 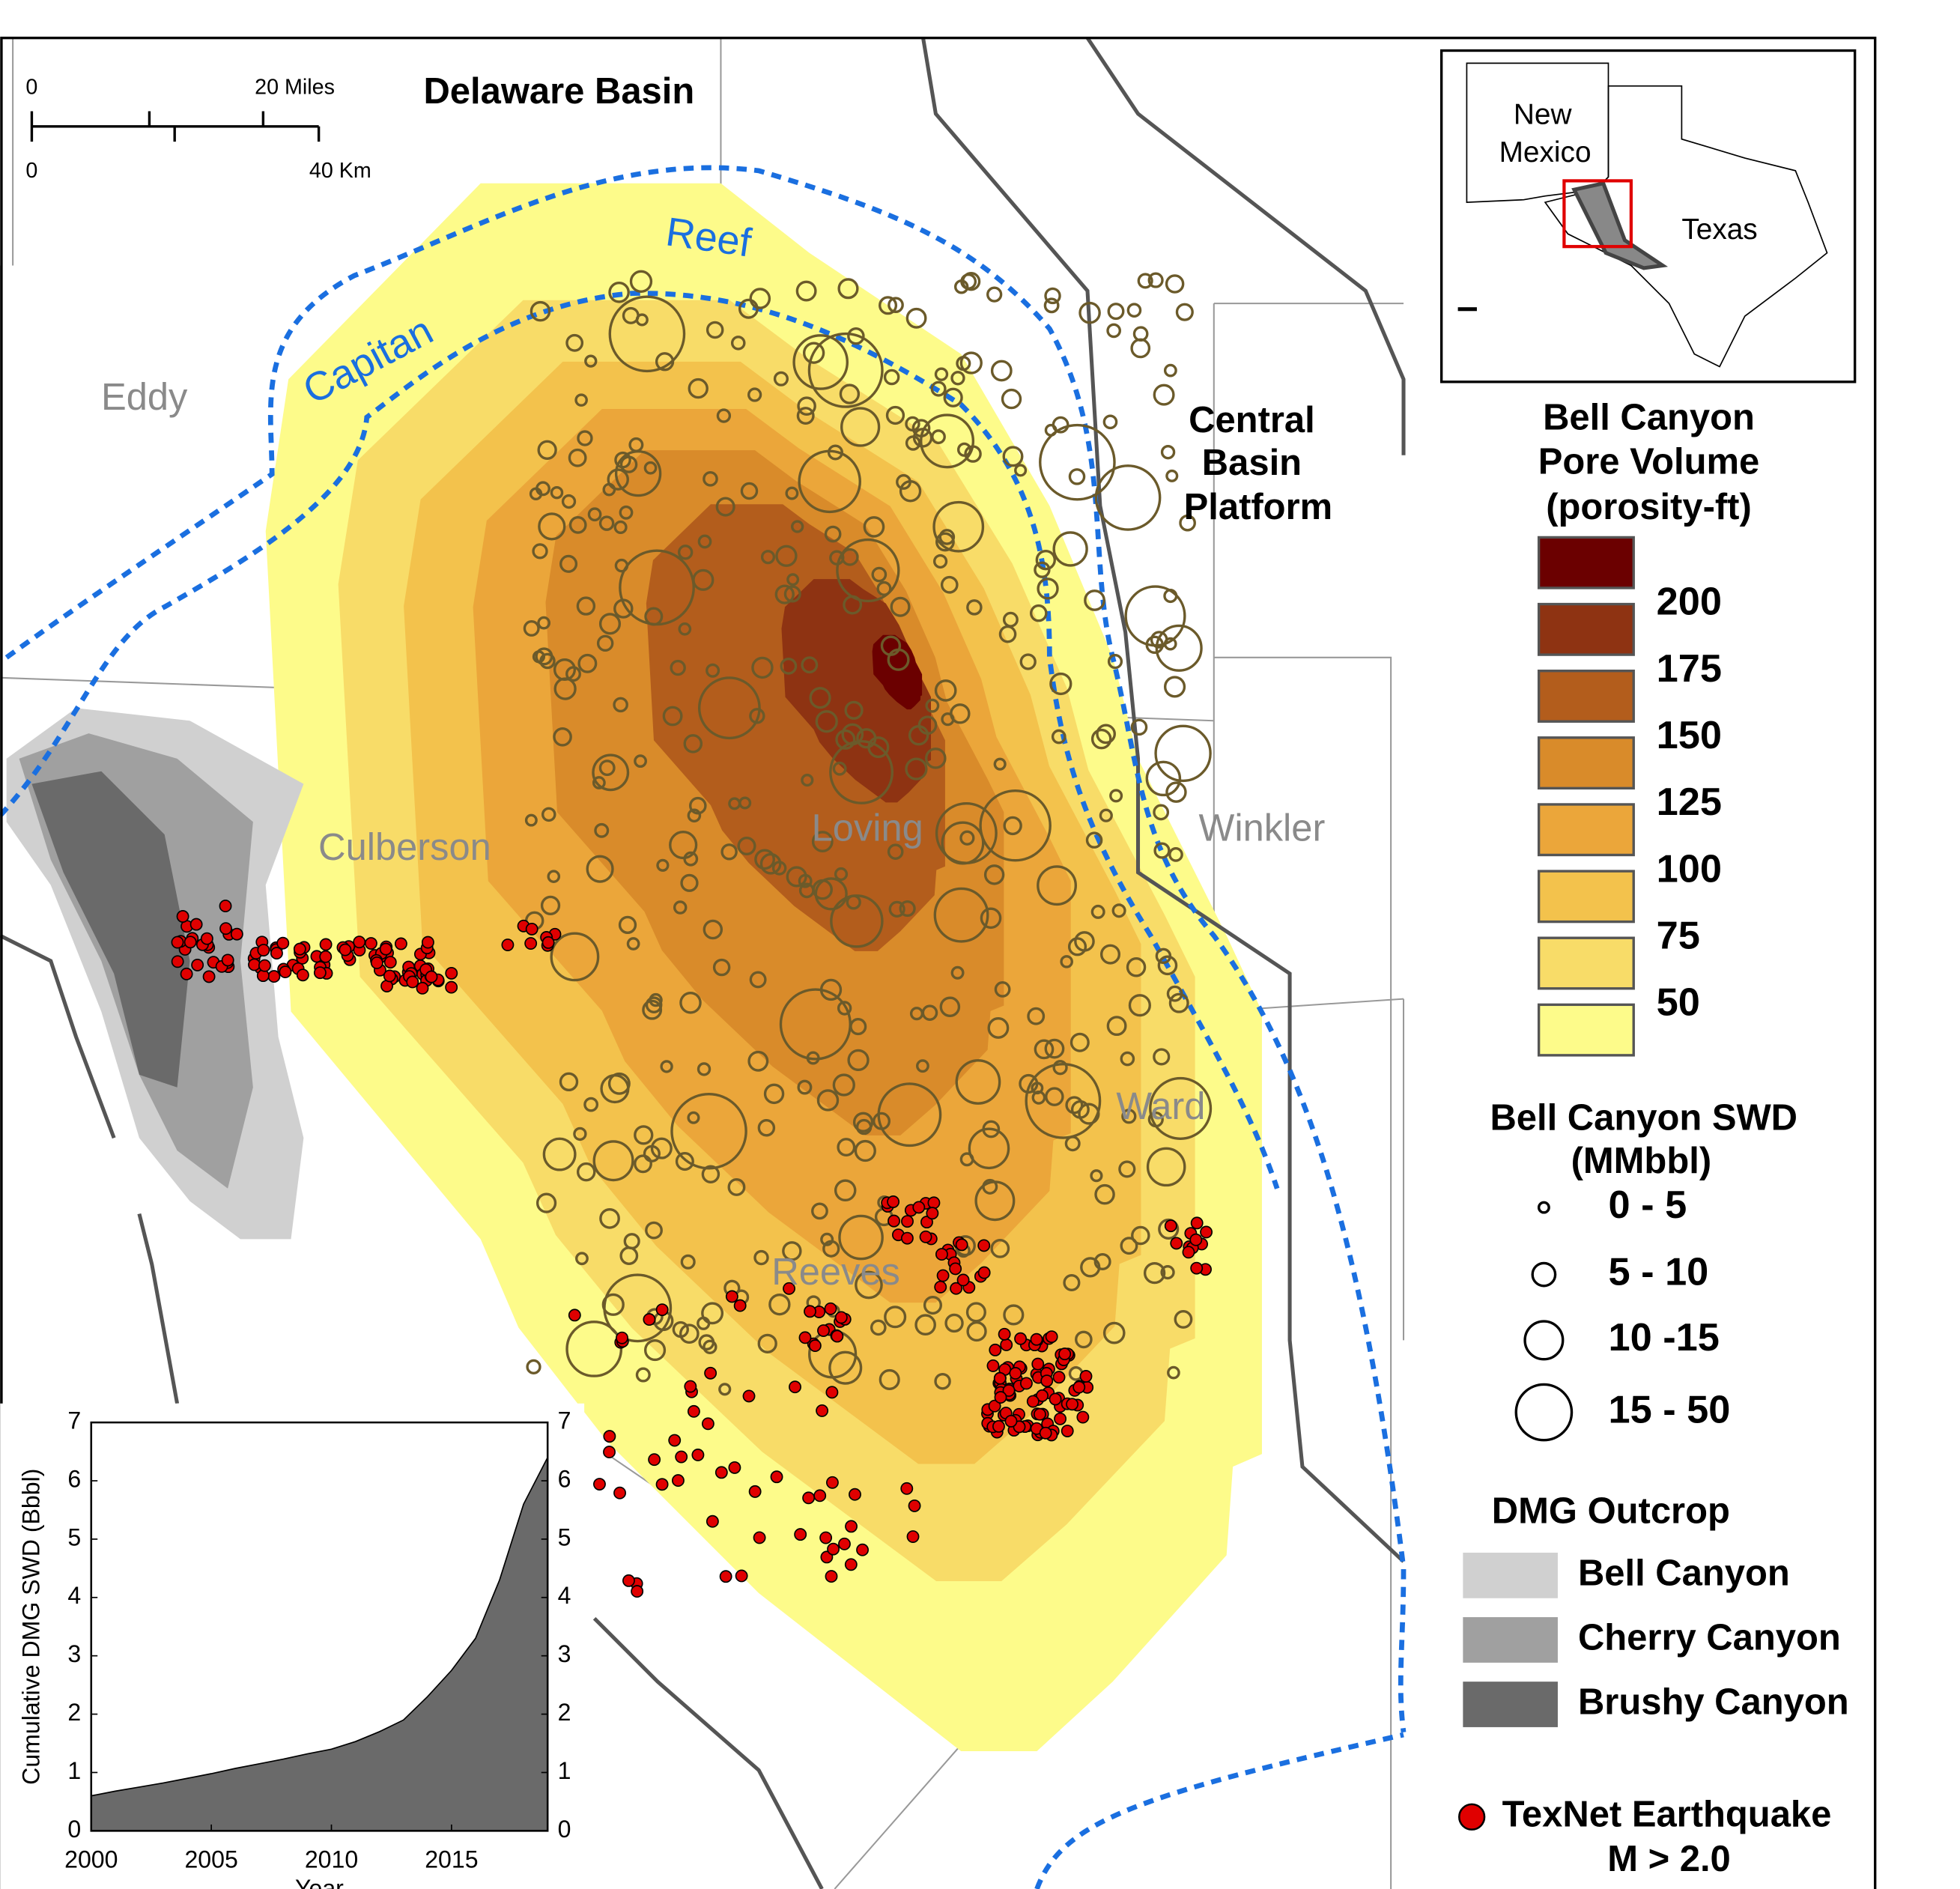 What do you see at coordinates (1686, 226) in the screenshot?
I see `texas-outline` at bounding box center [1686, 226].